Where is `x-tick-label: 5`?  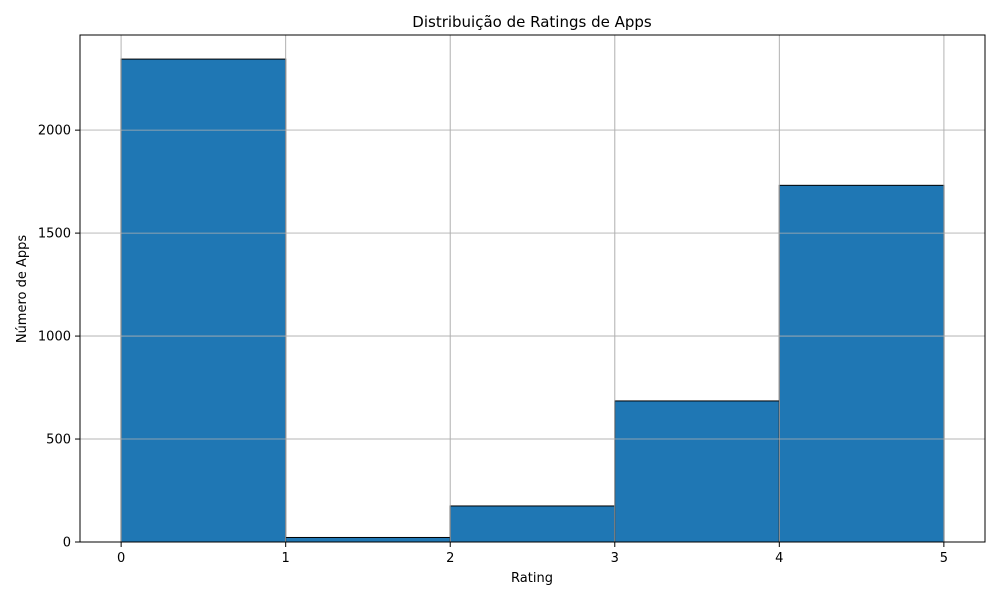
x-tick-label: 5 is located at coordinates (944, 558).